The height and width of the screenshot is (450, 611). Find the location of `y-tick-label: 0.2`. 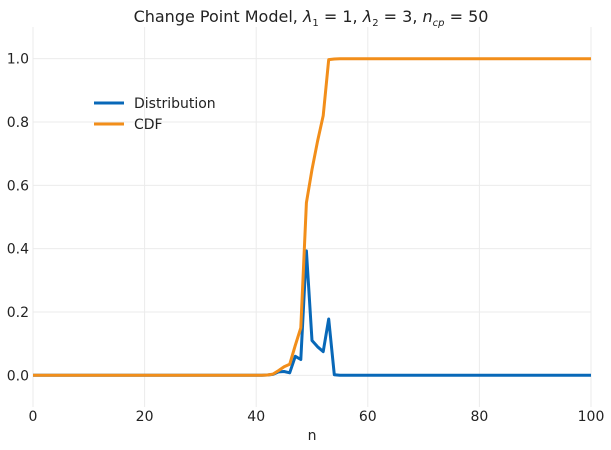

y-tick-label: 0.2 is located at coordinates (18, 313).